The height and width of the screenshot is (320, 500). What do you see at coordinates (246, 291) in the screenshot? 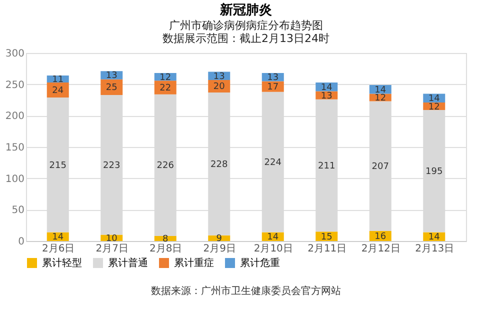
I see `source-note: 数据来源：广州市卫生健康委员会官方网站` at bounding box center [246, 291].